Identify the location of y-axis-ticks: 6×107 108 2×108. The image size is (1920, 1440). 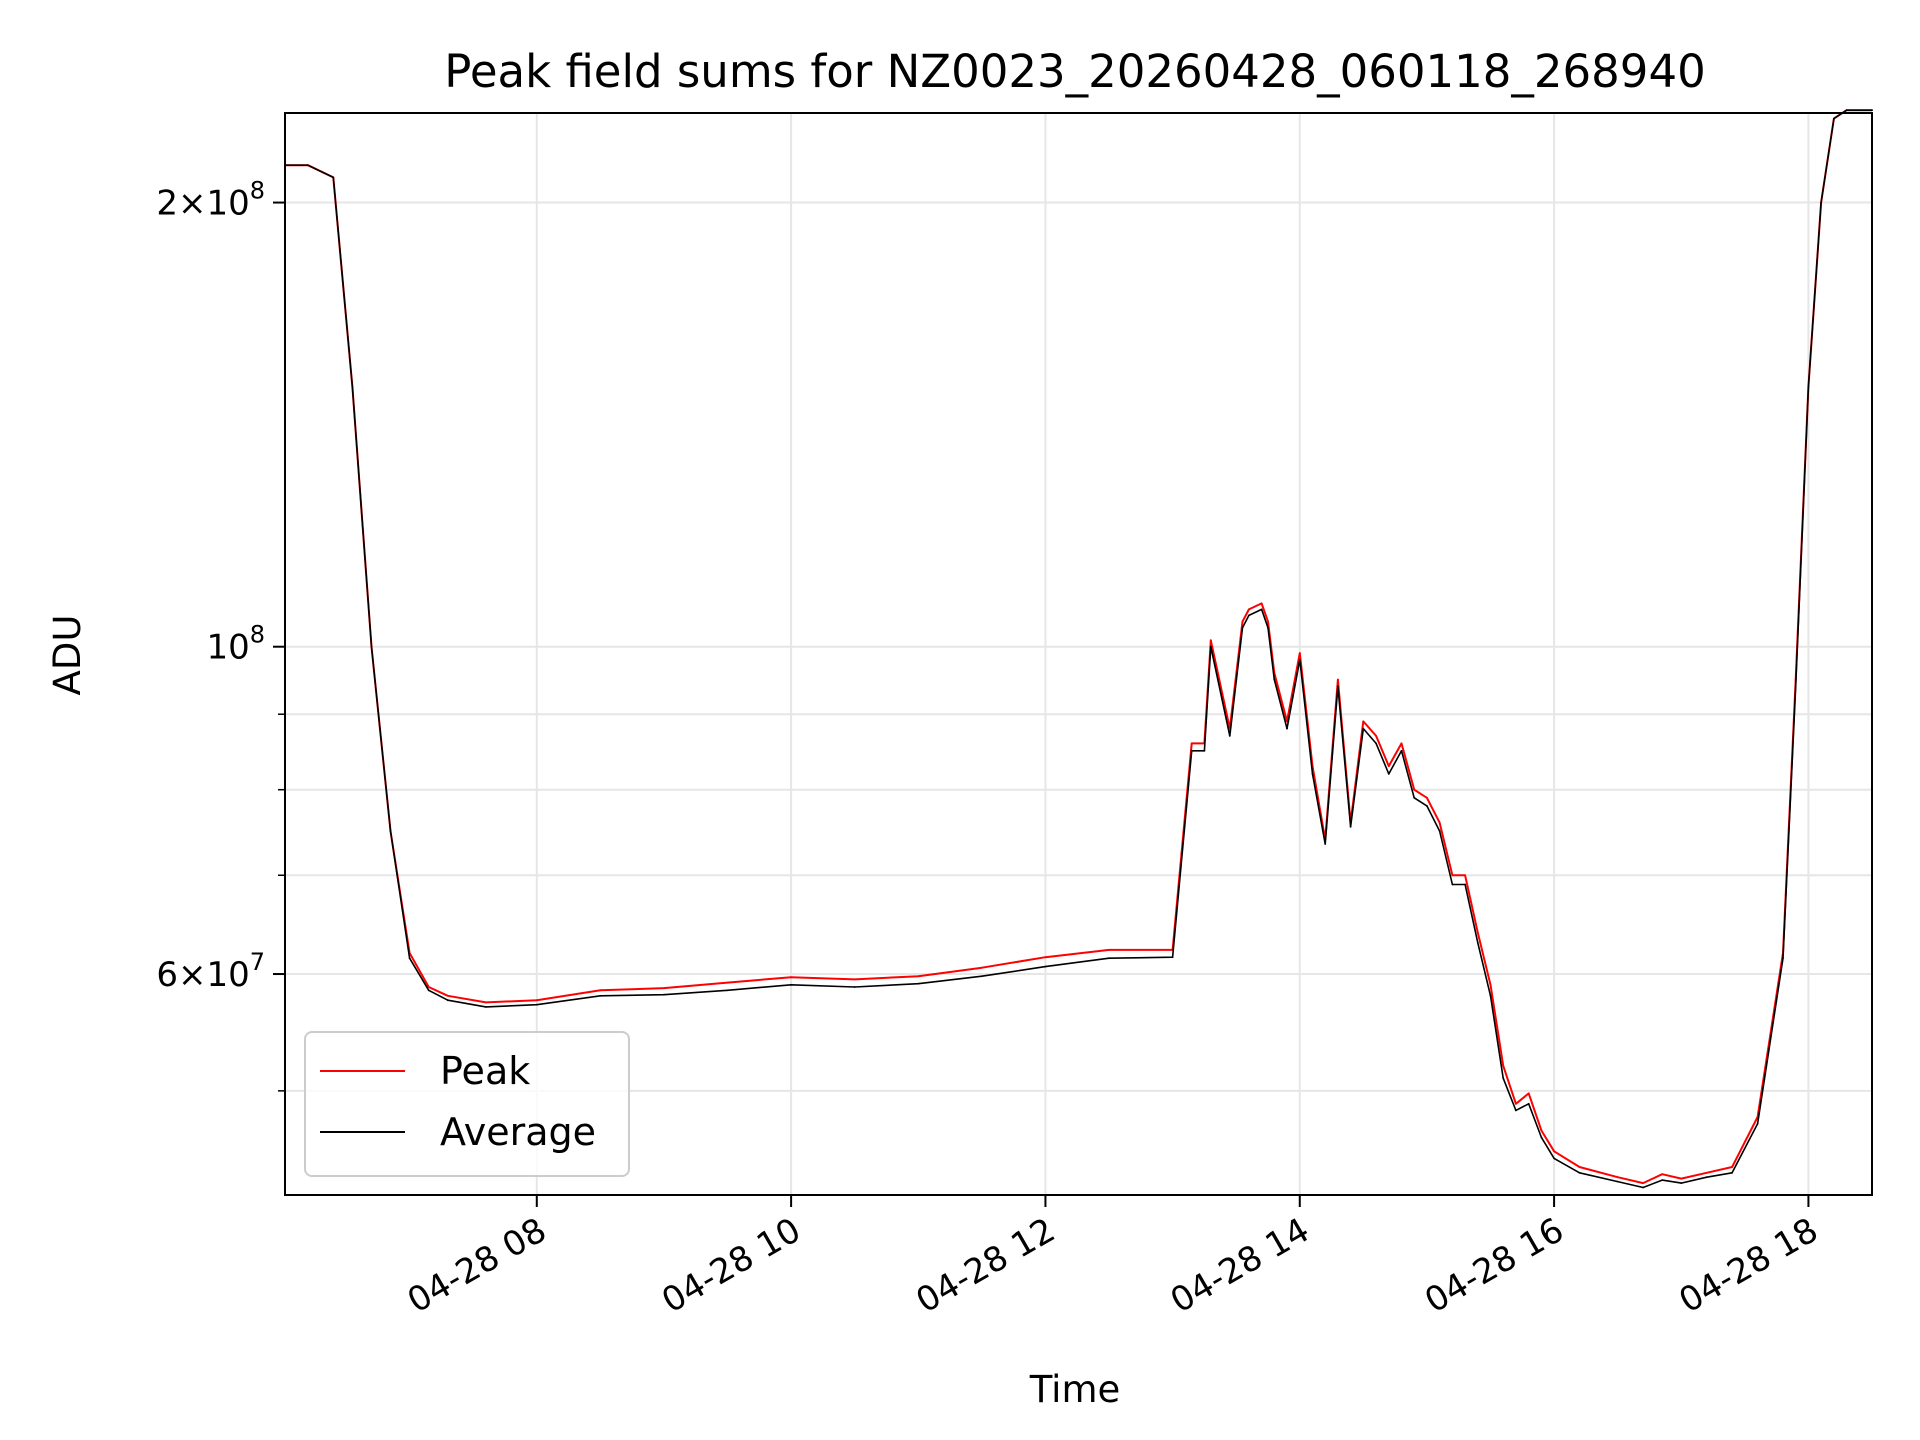
(220, 634).